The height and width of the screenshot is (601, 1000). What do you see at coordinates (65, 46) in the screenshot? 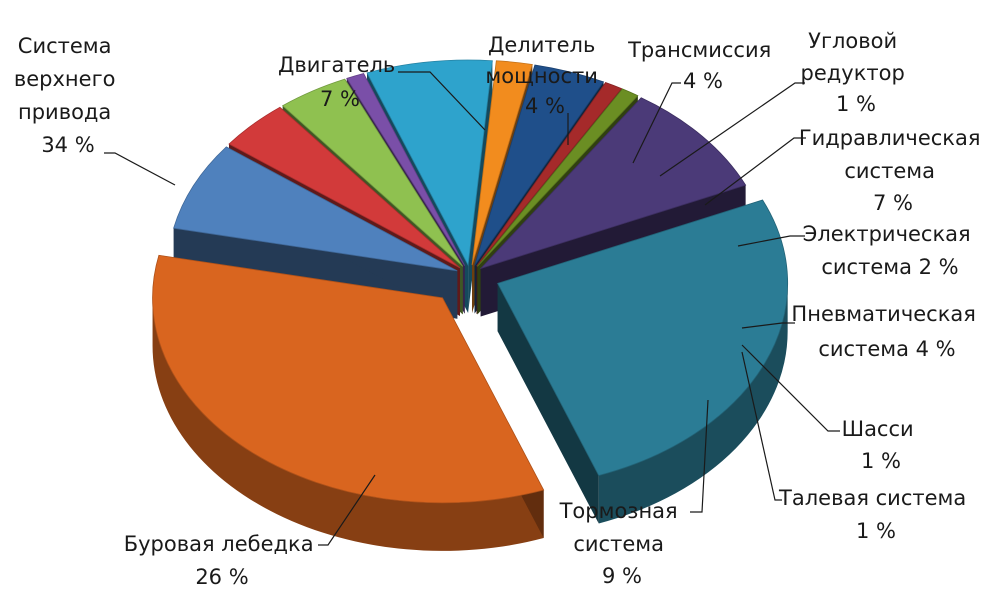
I see `label-top-drive-line1: Система` at bounding box center [65, 46].